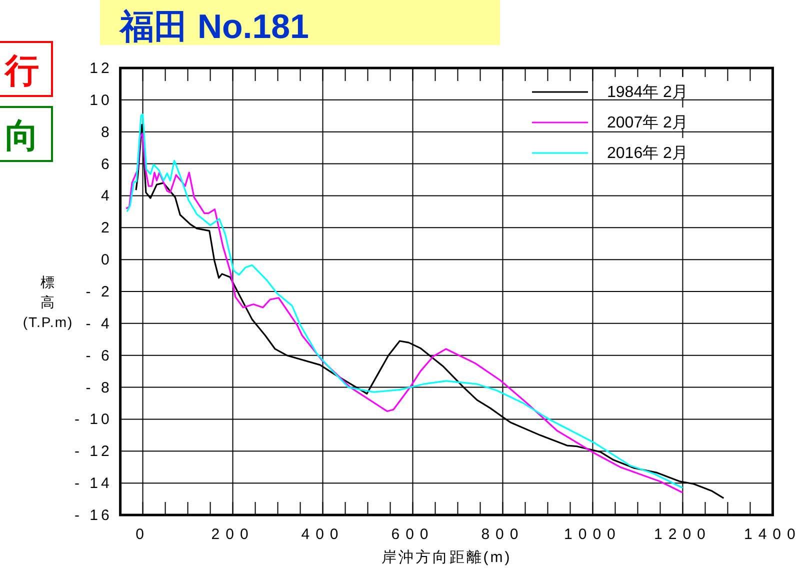  What do you see at coordinates (412, 534) in the screenshot?
I see `x-tick-label: 600` at bounding box center [412, 534].